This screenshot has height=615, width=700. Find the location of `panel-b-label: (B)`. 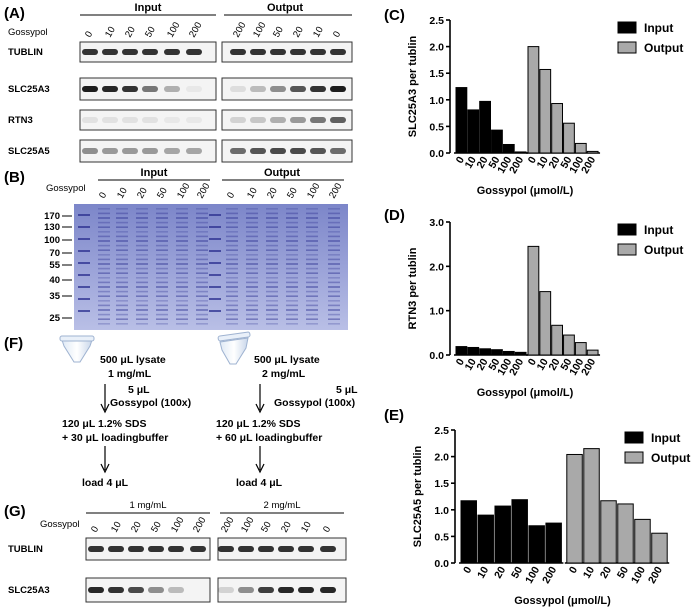

panel-b-label: (B) is located at coordinates (14, 177).